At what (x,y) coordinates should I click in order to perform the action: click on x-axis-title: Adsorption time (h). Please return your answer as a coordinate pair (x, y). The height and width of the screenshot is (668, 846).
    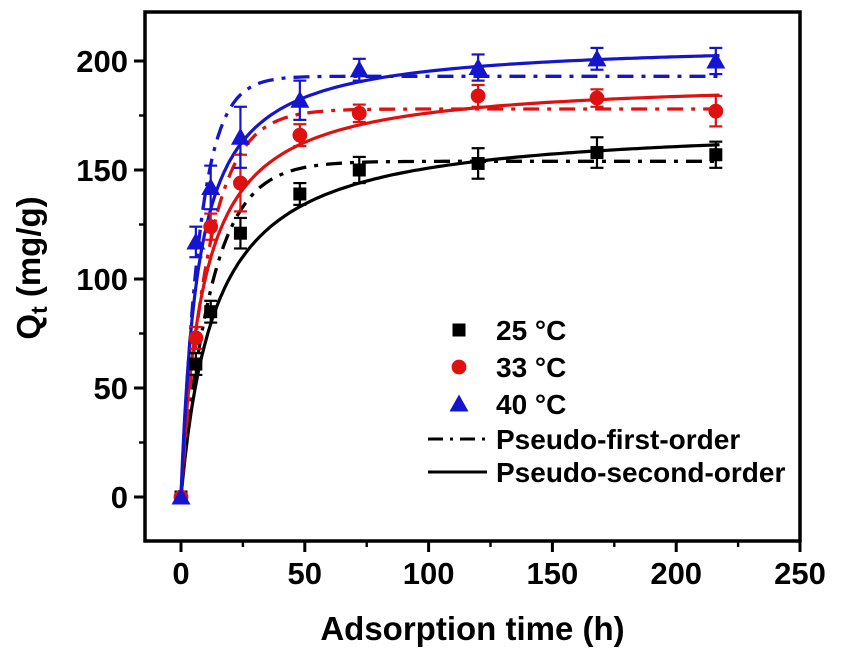
    Looking at the image, I should click on (472, 628).